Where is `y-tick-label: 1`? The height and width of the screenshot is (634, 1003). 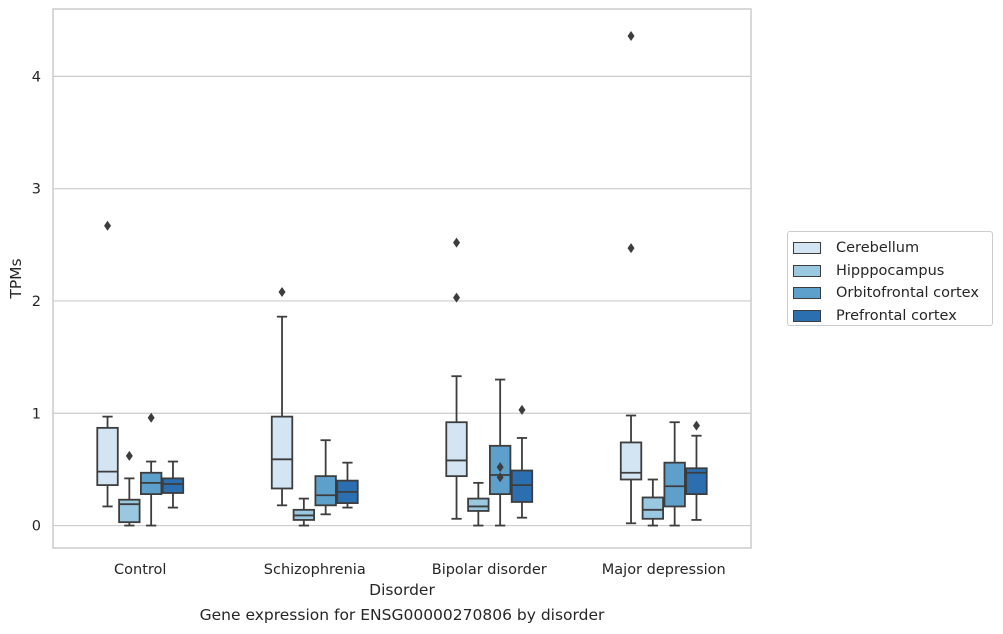
y-tick-label: 1 is located at coordinates (36, 414).